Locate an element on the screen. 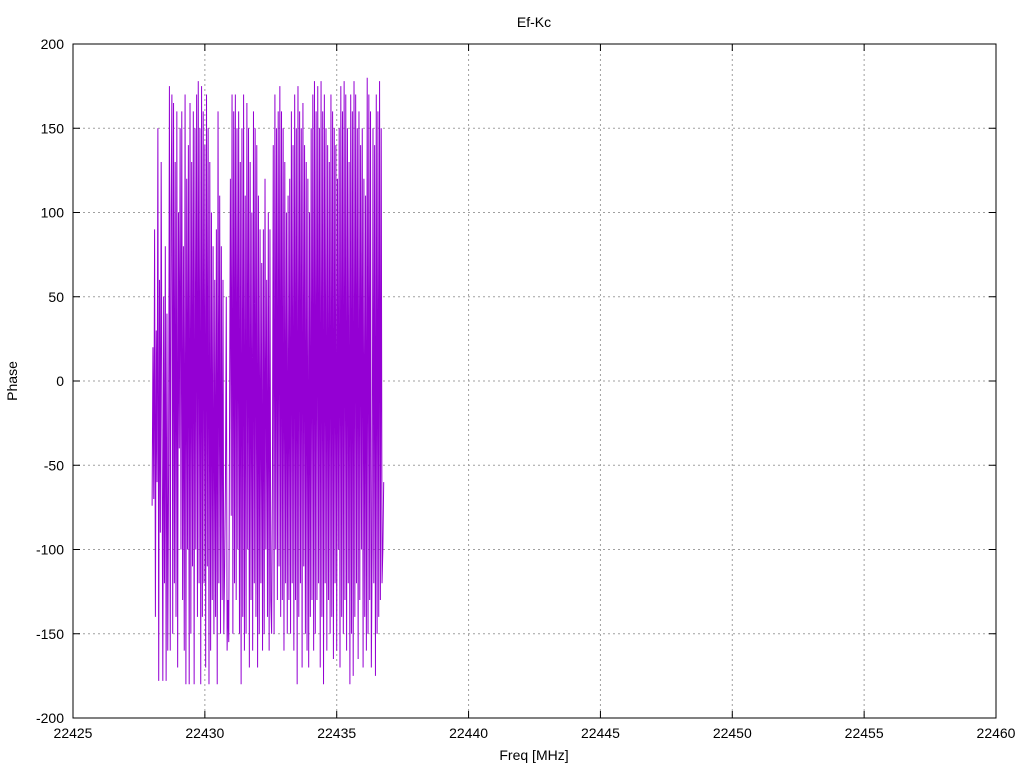  chart-title: Ef-Kc is located at coordinates (534, 22).